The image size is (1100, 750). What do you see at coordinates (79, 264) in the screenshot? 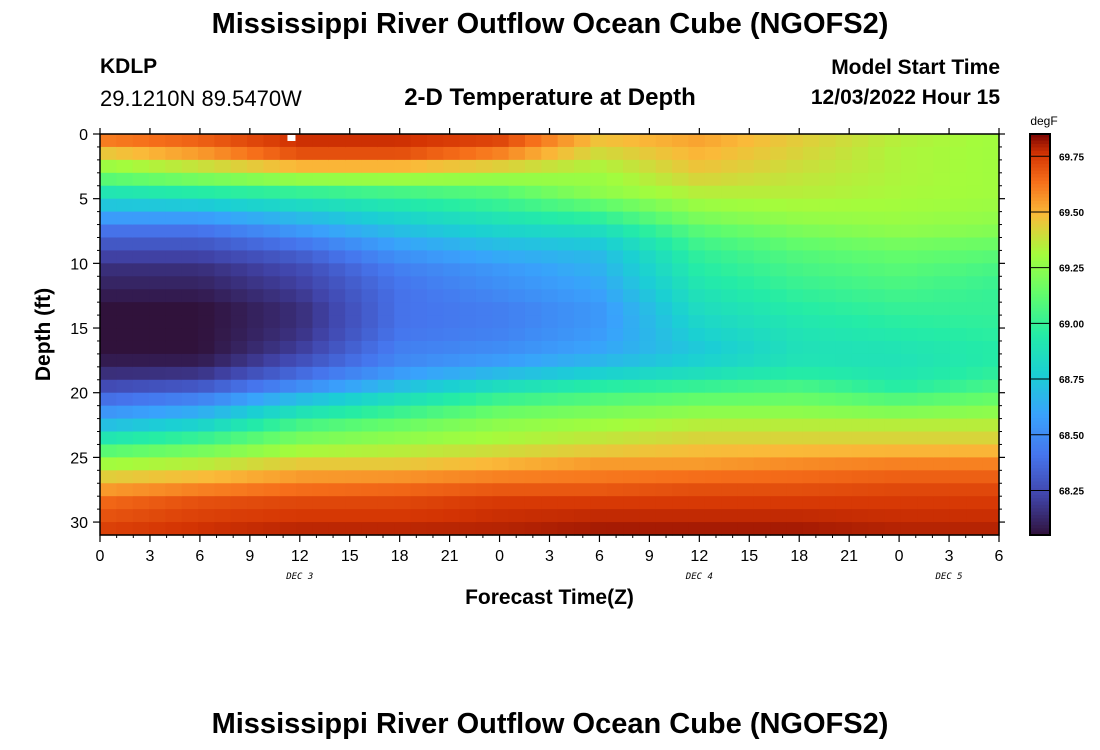
I see `y-tick-label: 10` at bounding box center [79, 264].